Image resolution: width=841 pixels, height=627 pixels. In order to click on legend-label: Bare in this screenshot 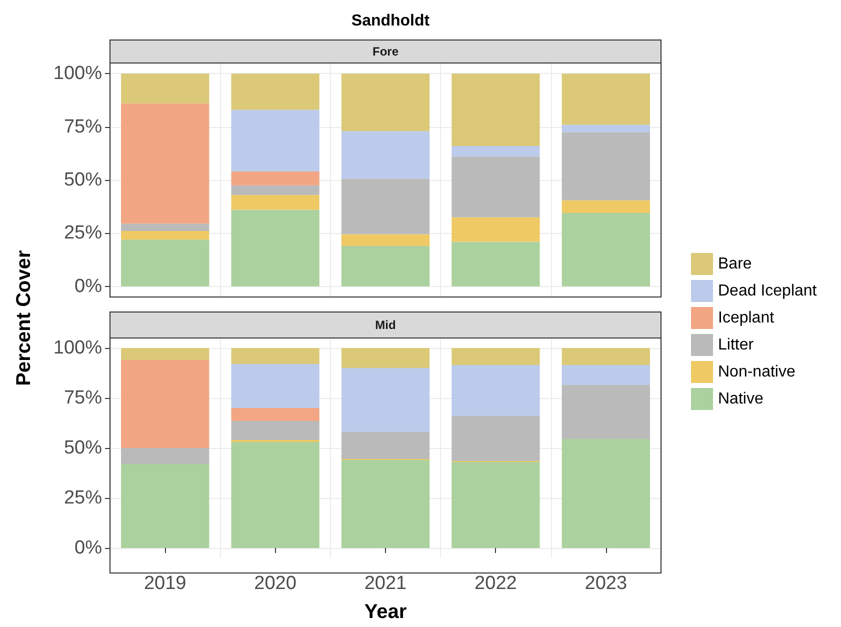, I will do `click(735, 264)`.